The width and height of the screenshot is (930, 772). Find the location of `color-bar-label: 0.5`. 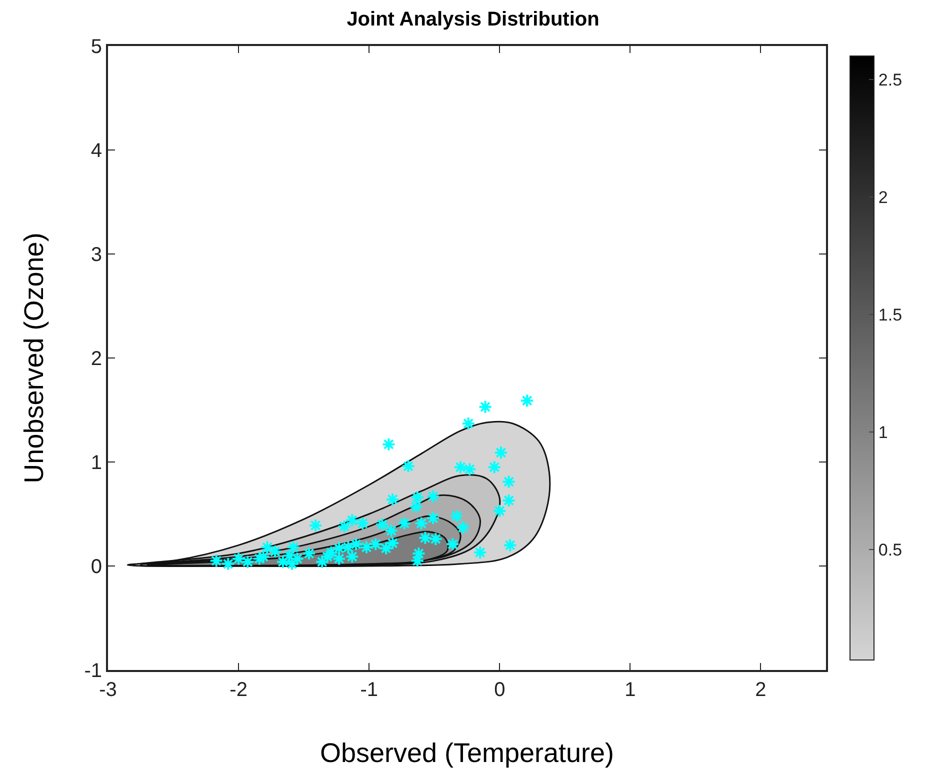

color-bar-label: 0.5 is located at coordinates (890, 550).